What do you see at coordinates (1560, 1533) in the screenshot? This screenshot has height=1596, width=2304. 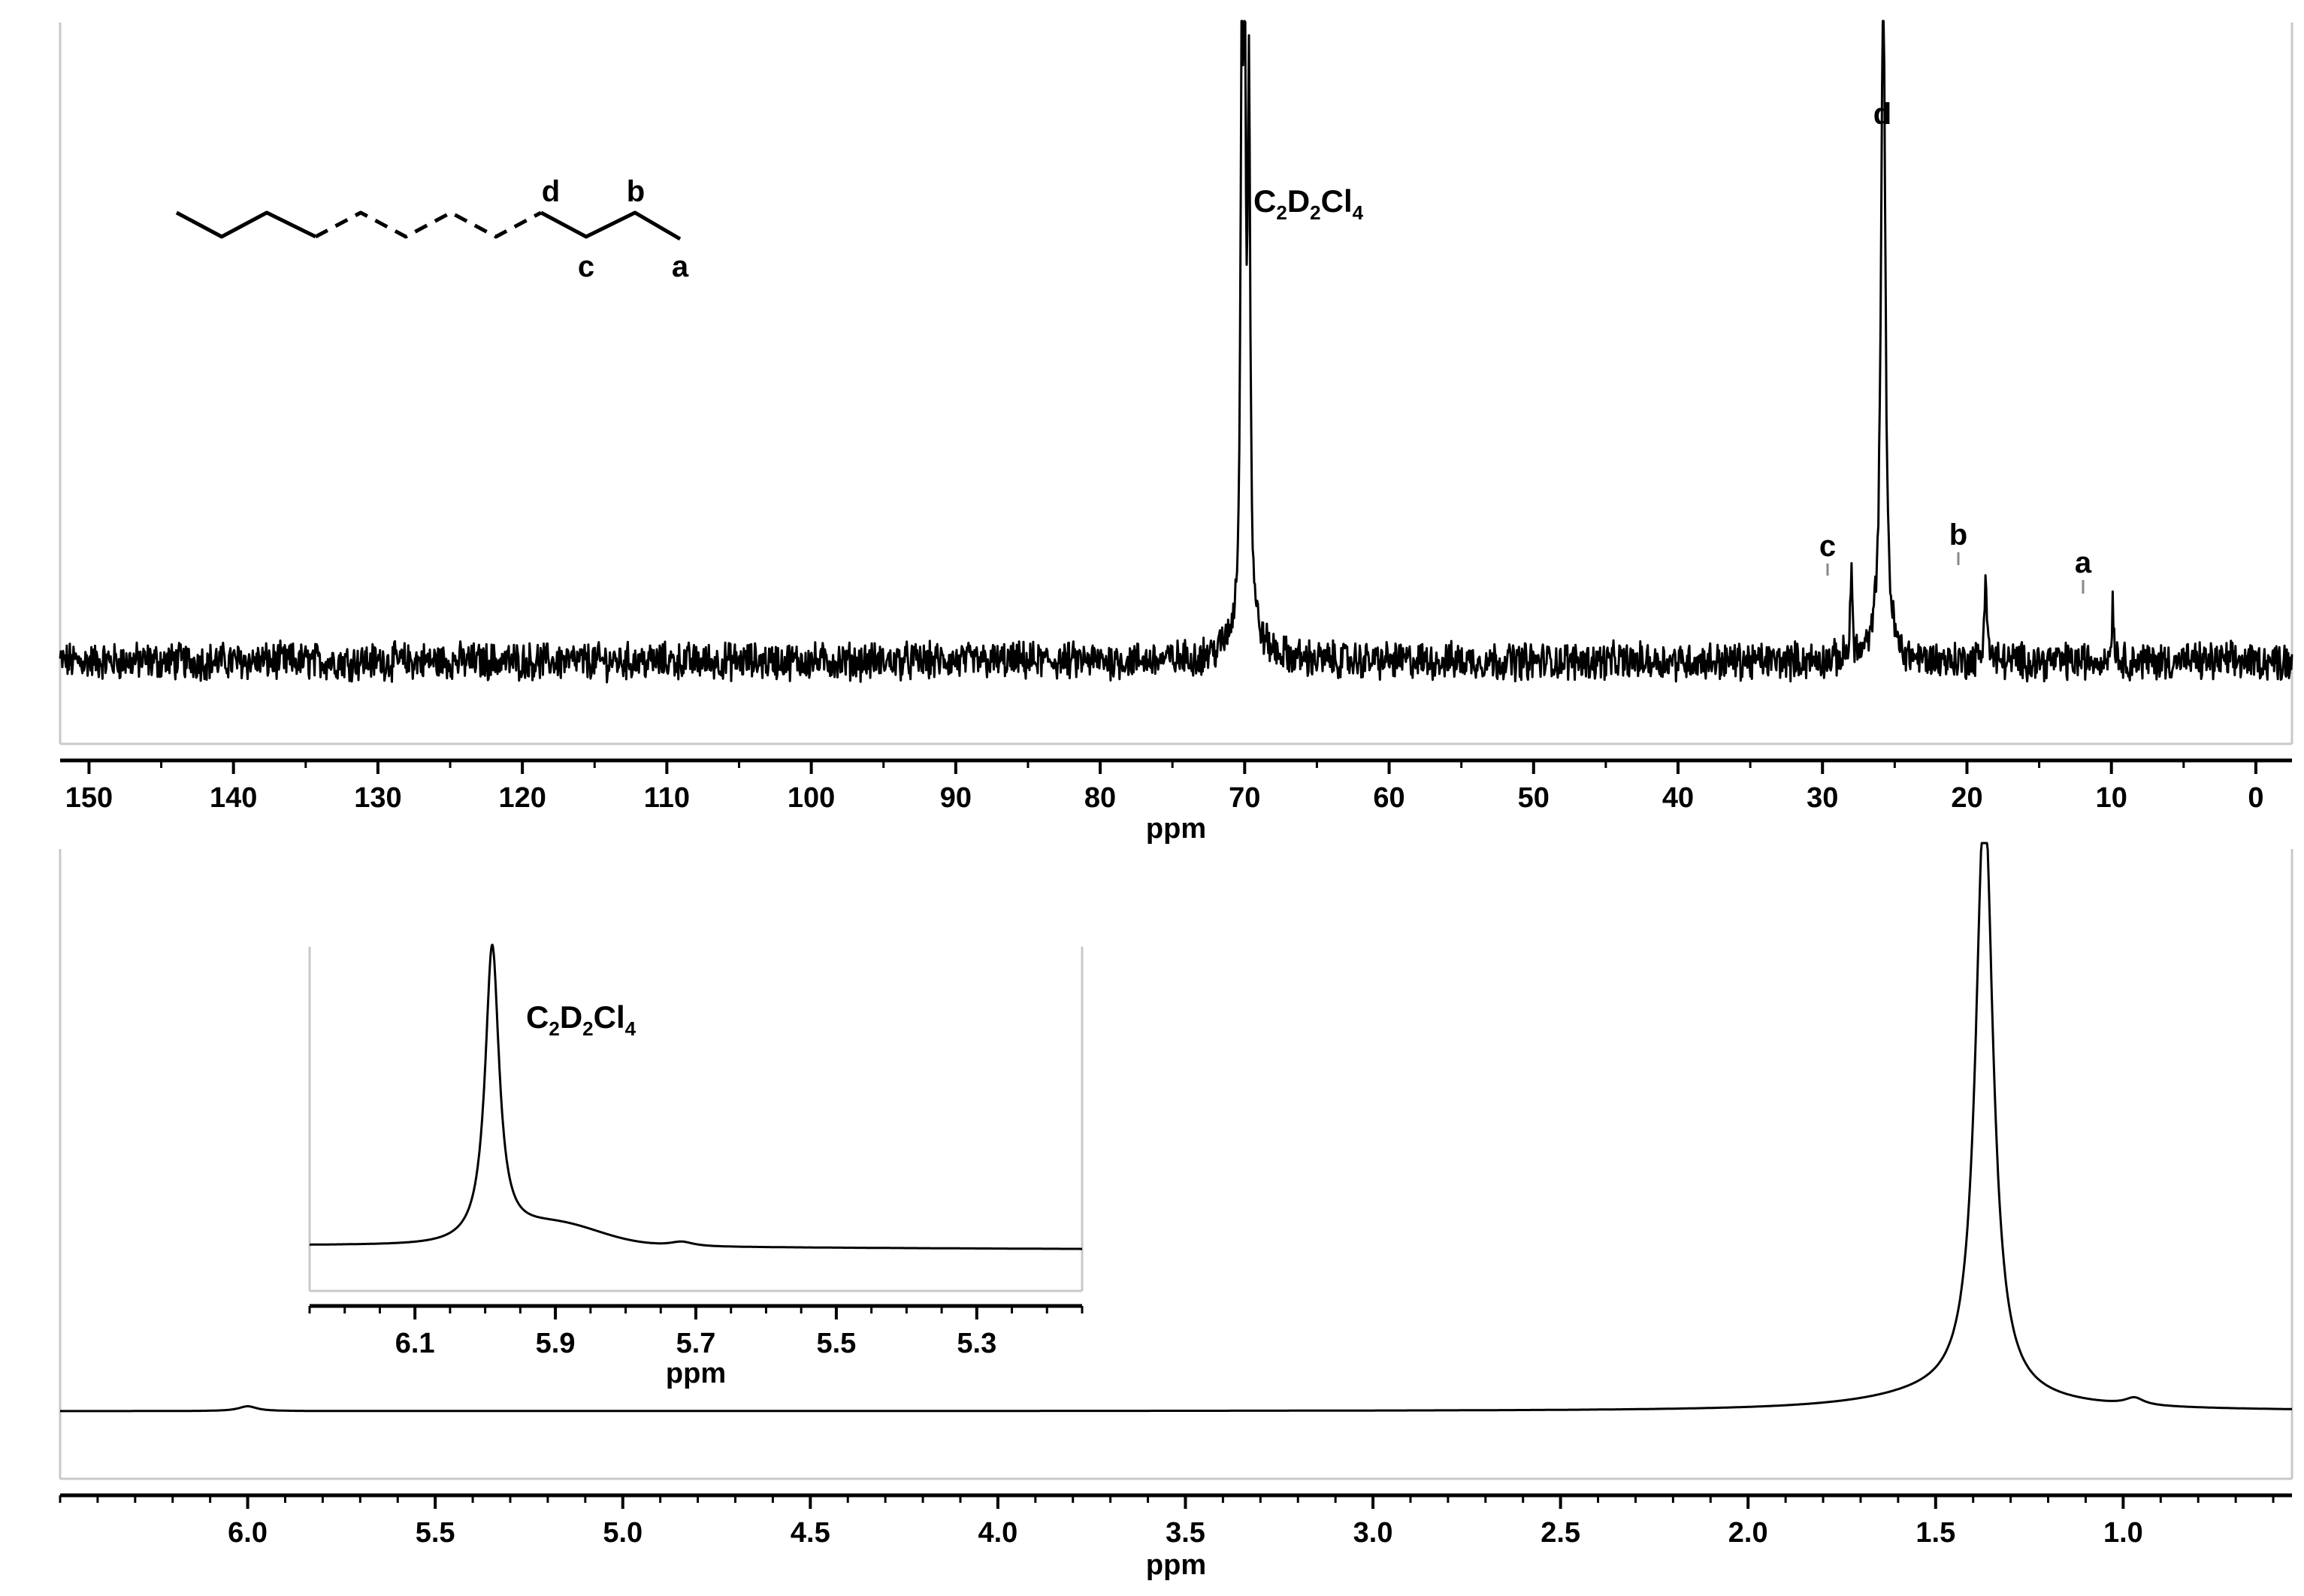 I see `bottom-x-axis-tick-label: 2.5` at bounding box center [1560, 1533].